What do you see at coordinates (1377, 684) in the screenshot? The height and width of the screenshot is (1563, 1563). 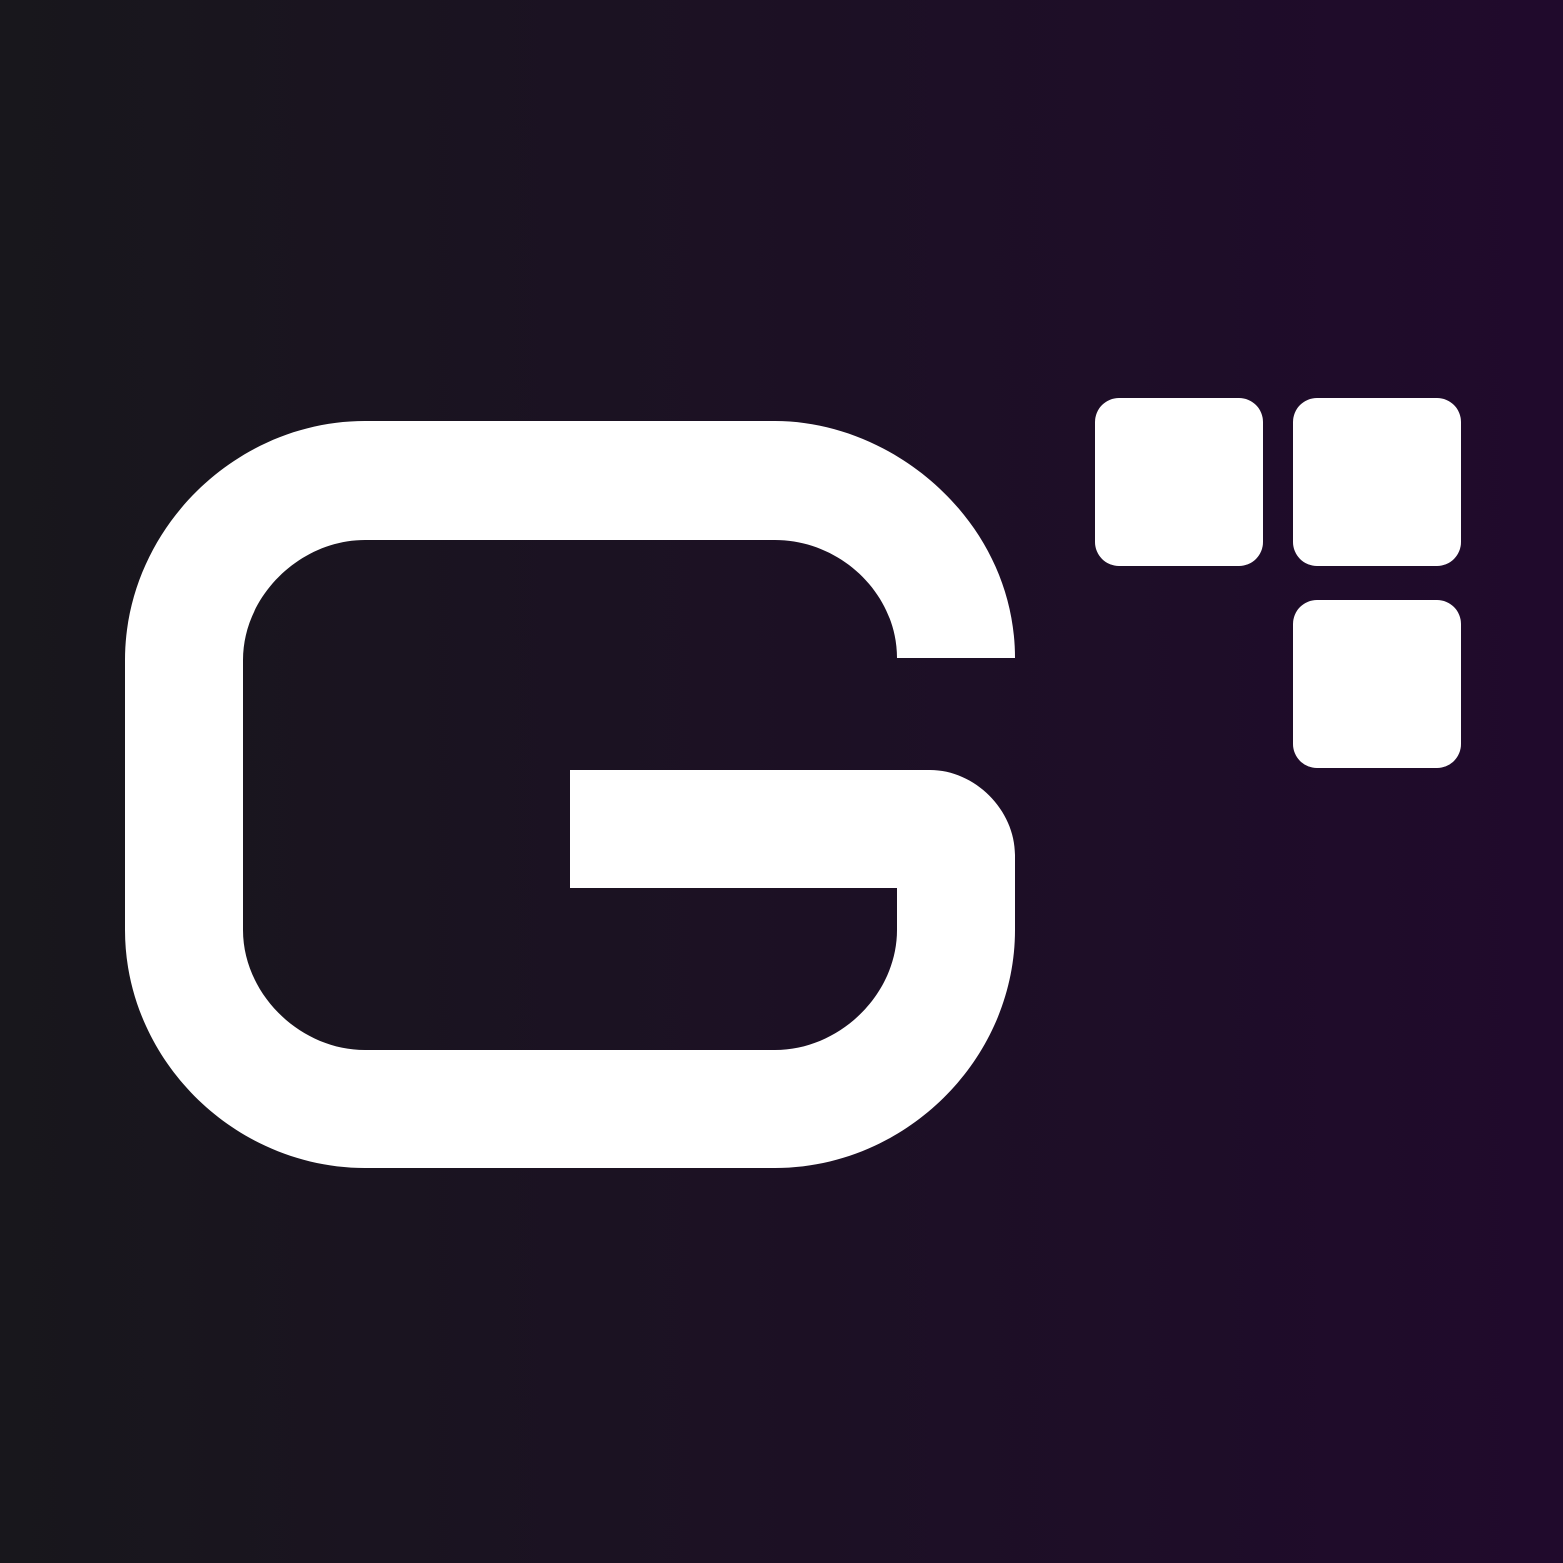 I see `grid-square-bottom-right` at bounding box center [1377, 684].